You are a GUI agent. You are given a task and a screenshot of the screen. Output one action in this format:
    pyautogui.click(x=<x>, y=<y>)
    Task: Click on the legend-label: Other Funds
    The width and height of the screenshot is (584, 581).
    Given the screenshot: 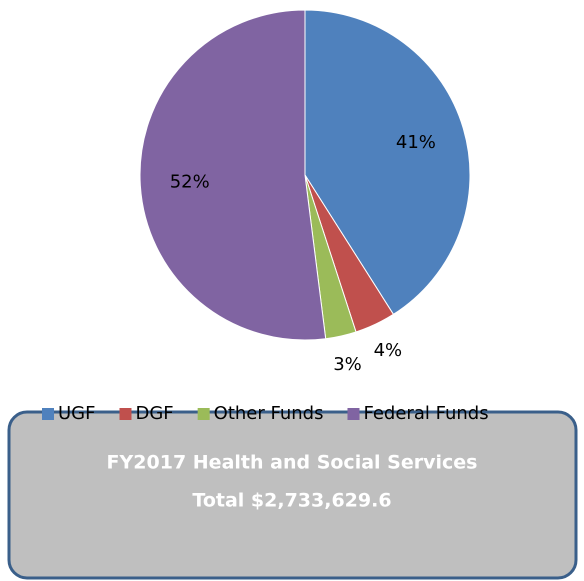 What is the action you would take?
    pyautogui.click(x=269, y=413)
    